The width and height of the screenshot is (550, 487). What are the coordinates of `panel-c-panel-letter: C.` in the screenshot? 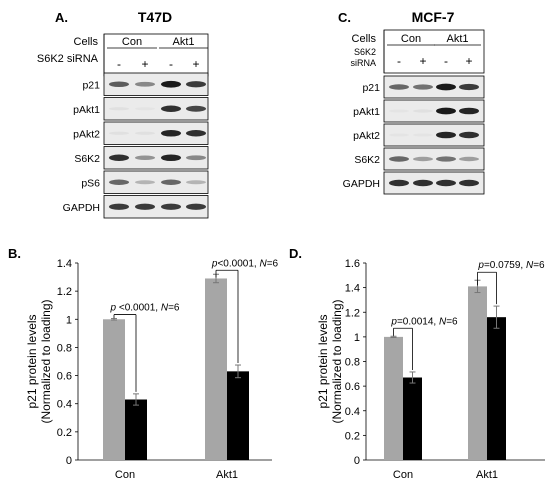 It's located at (344, 17).